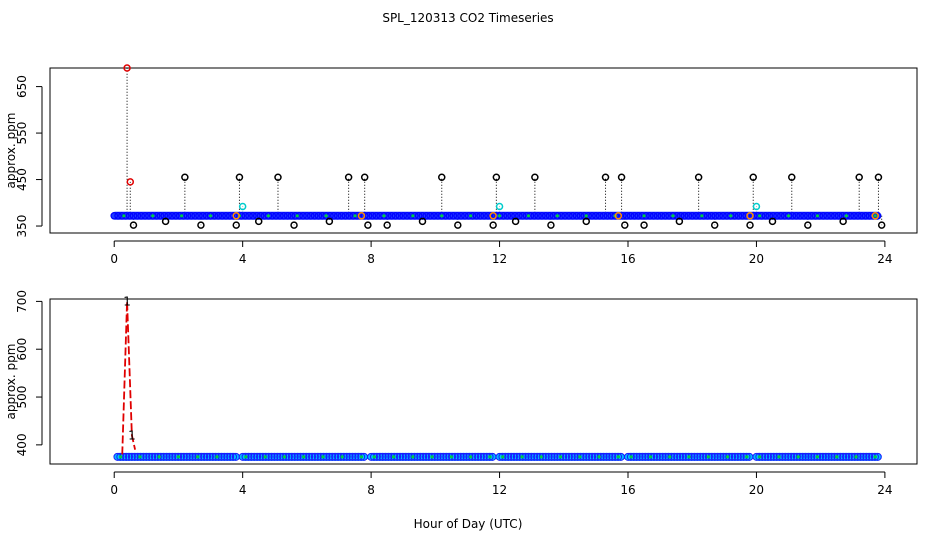 The image size is (936, 540). What do you see at coordinates (177, 456) in the screenshot?
I see `baseline-segment` at bounding box center [177, 456].